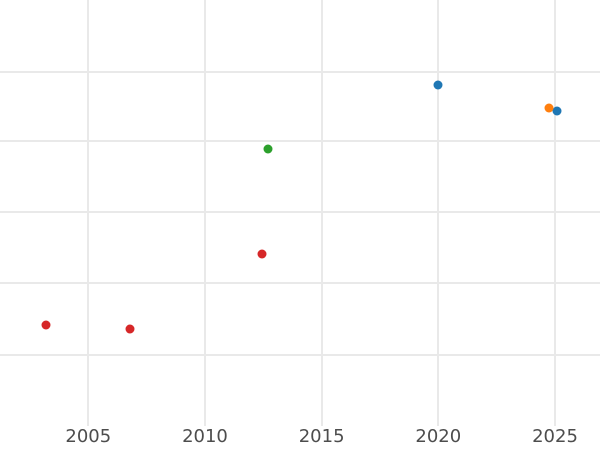  I want to click on x-tick-label: 2010, so click(205, 436).